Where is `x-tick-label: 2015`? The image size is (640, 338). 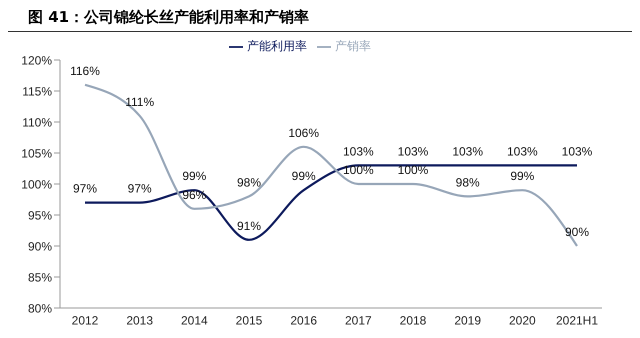 x-tick-label: 2015 is located at coordinates (249, 321).